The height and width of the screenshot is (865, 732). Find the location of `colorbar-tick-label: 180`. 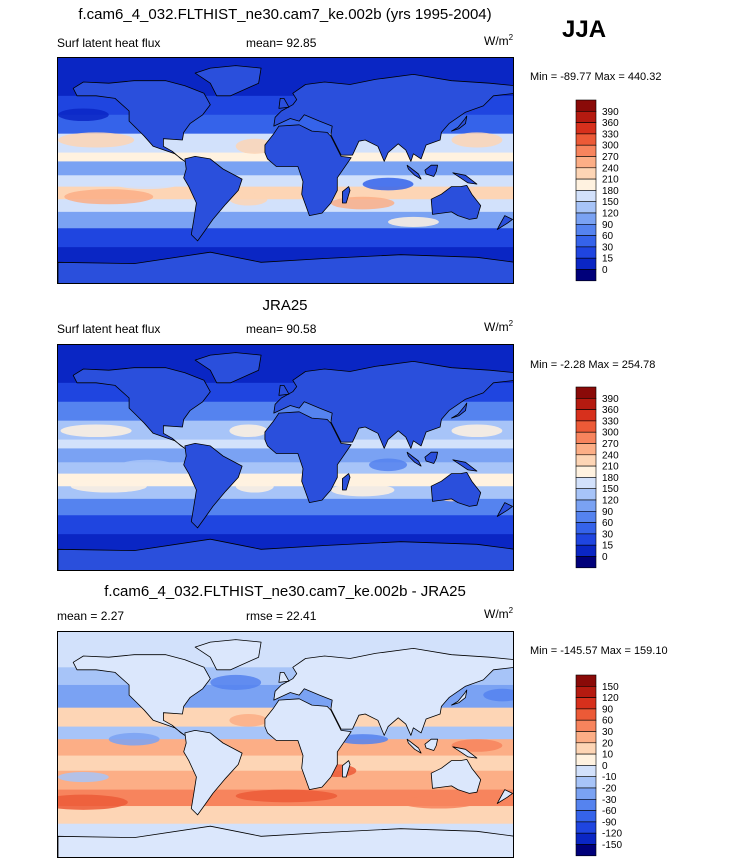

colorbar-tick-label: 180 is located at coordinates (610, 478).